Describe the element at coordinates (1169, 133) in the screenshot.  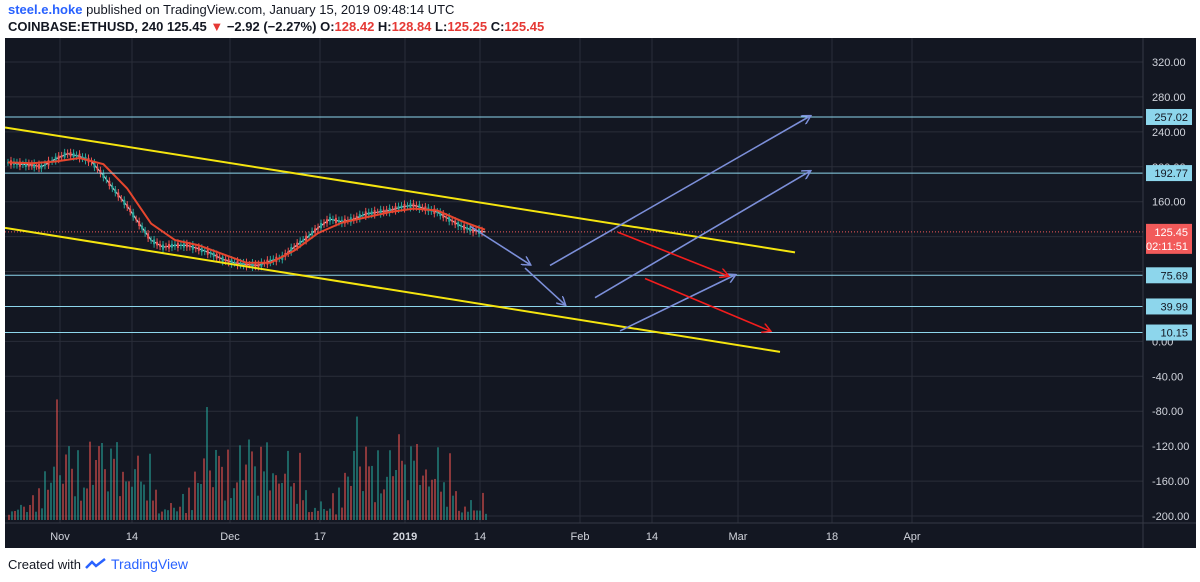
I see `y-axis-tick-label: 240.00` at that location.